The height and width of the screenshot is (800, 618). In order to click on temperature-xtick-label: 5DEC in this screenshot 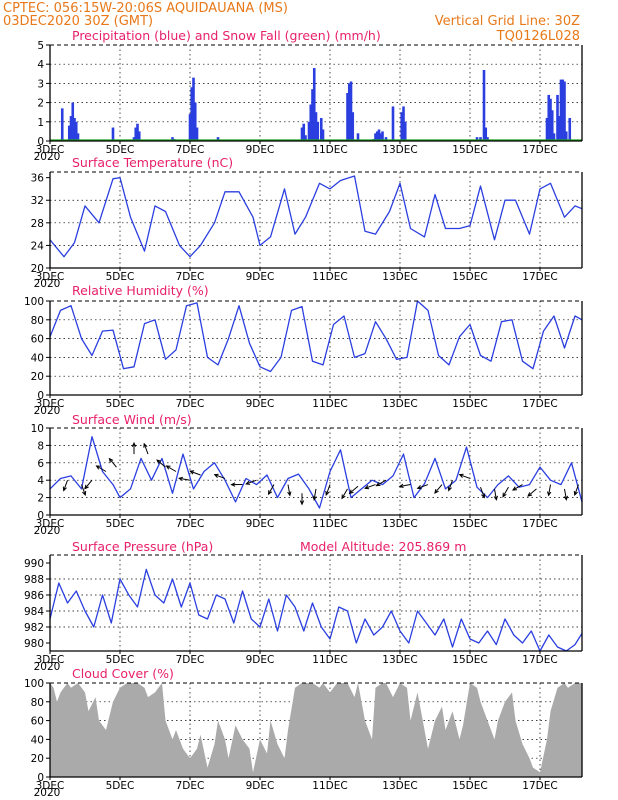, I will do `click(120, 277)`.